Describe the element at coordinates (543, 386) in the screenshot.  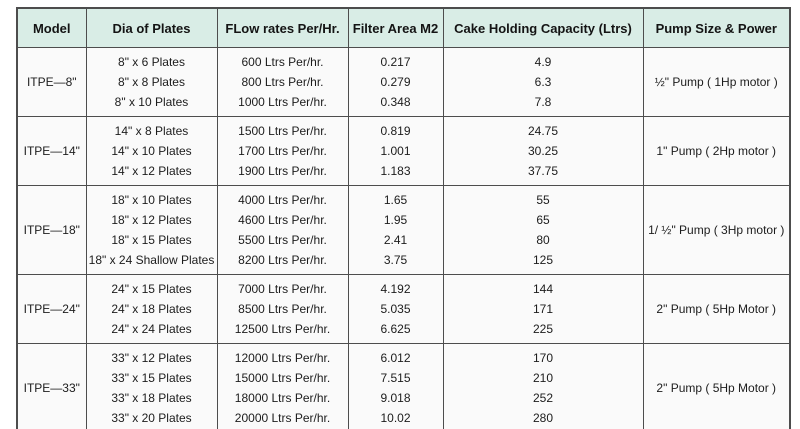
I see `cake-cell: 170 210 252 280` at that location.